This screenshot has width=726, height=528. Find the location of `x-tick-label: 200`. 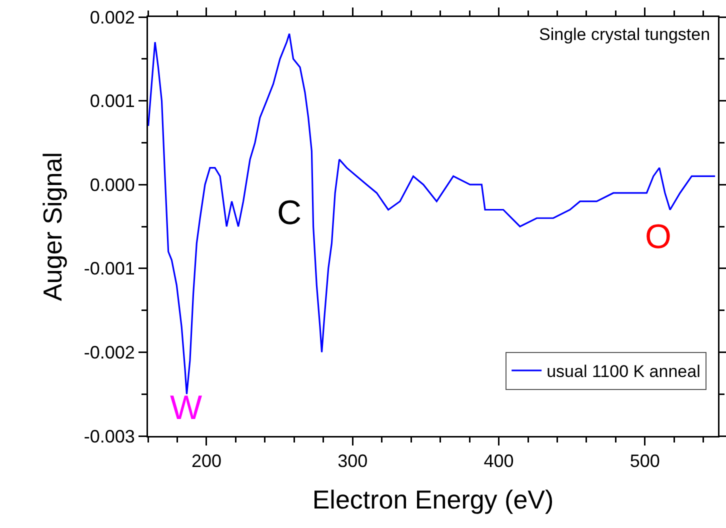

x-tick-label: 200 is located at coordinates (206, 461).